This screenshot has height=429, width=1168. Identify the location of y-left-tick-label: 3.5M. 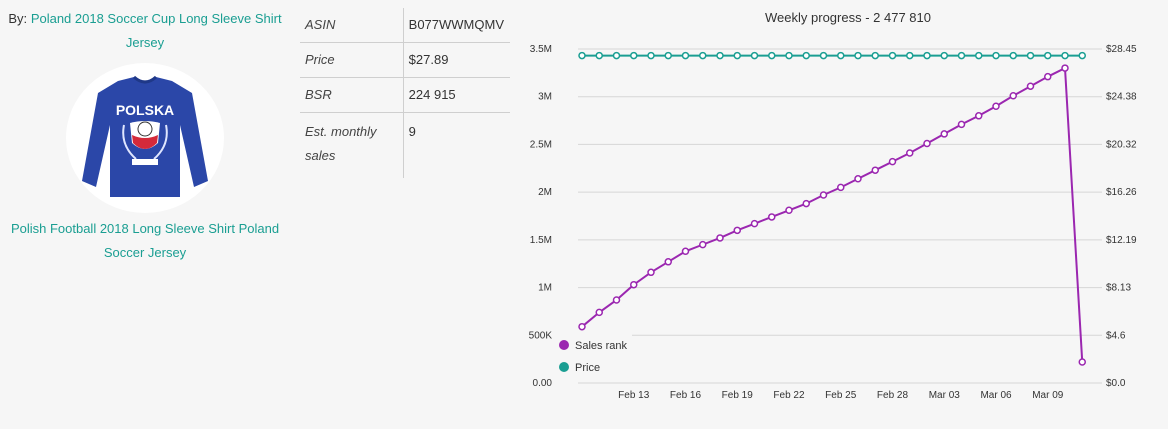
(541, 49).